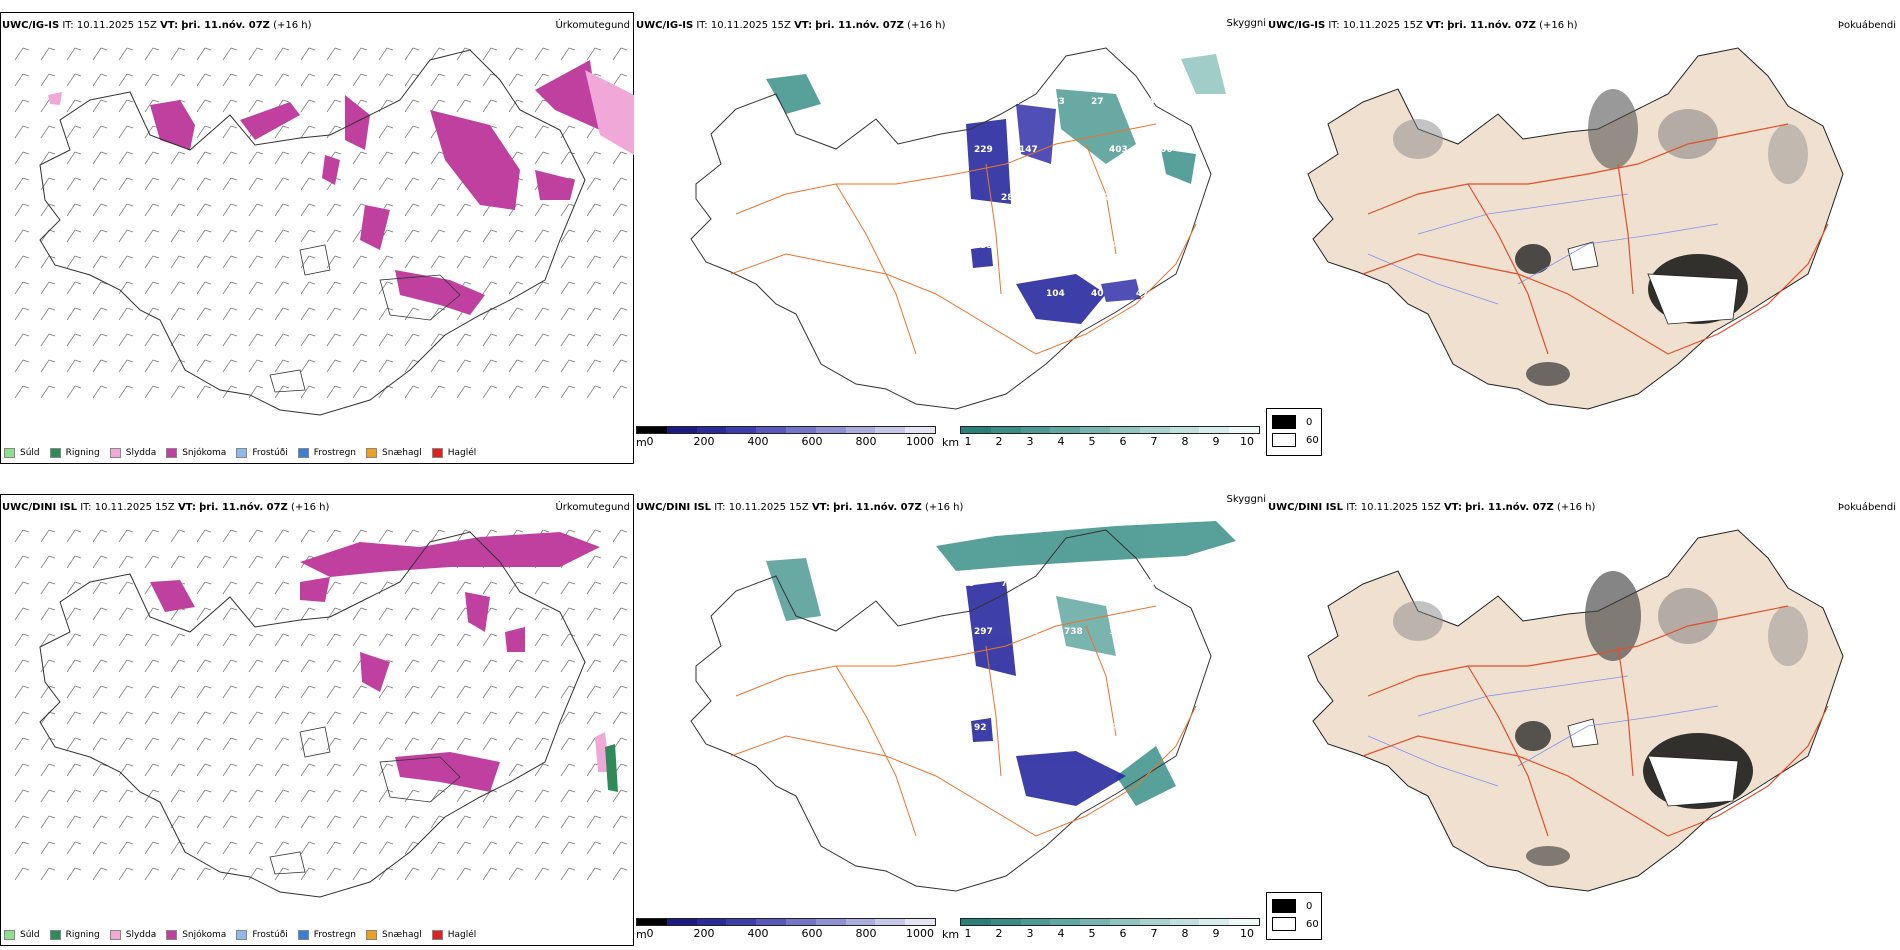 Image resolution: width=1900 pixels, height=950 pixels. I want to click on vt-prefix: VT:, so click(820, 507).